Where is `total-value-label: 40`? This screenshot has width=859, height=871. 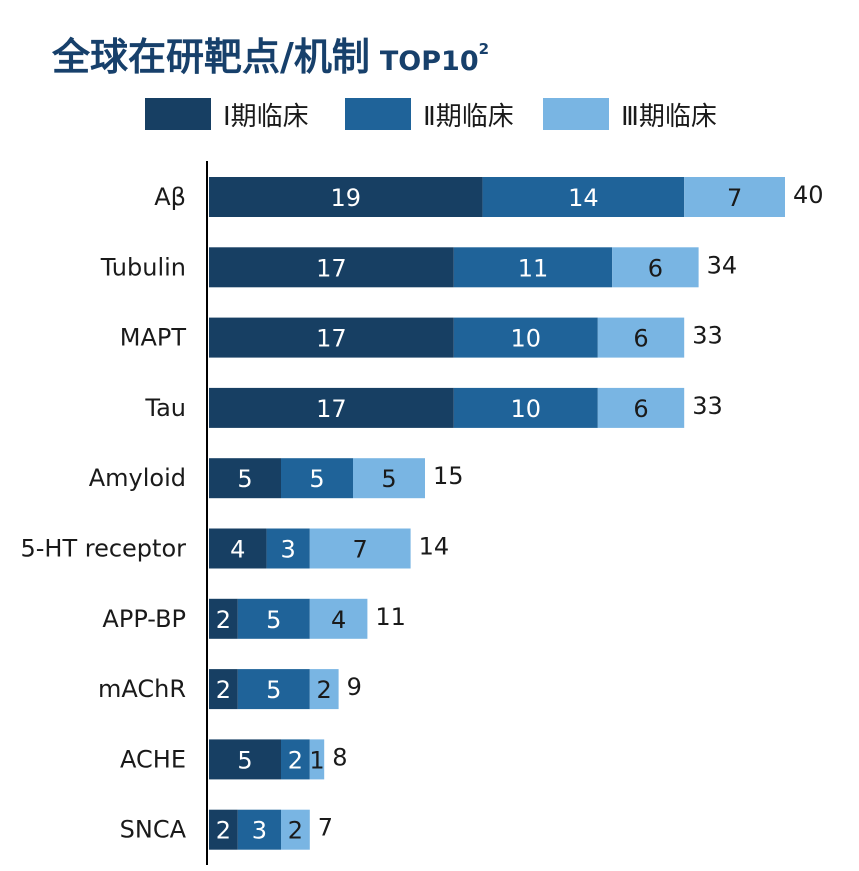 total-value-label: 40 is located at coordinates (808, 195).